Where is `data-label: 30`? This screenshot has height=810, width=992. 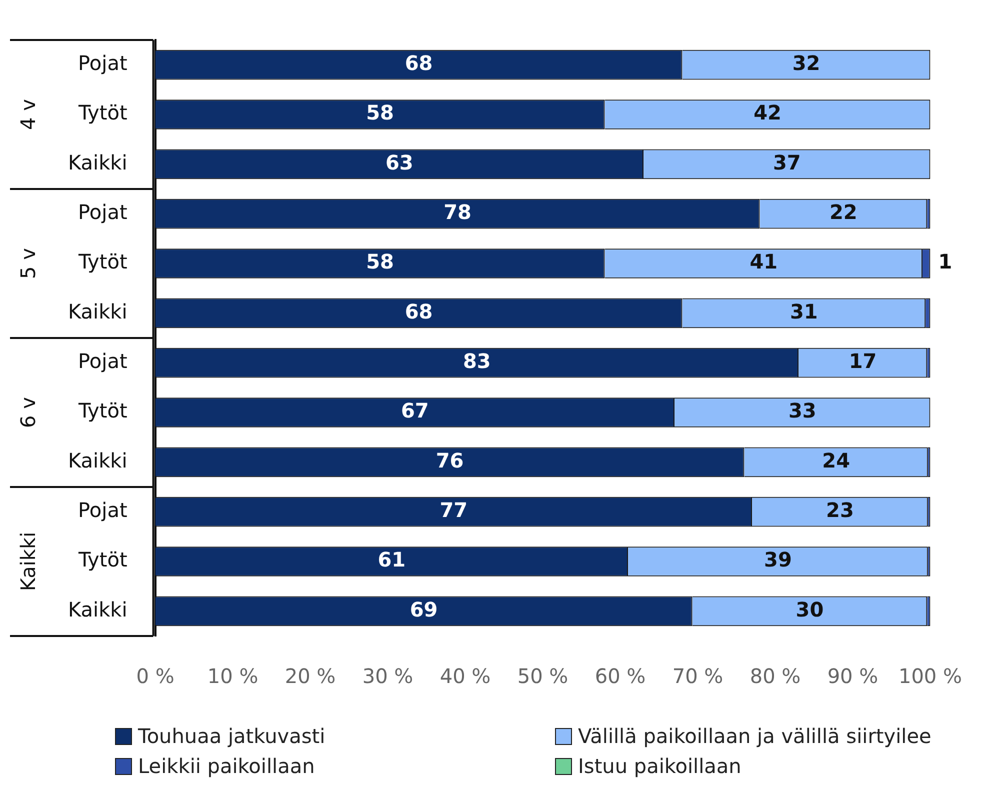 data-label: 30 is located at coordinates (810, 609).